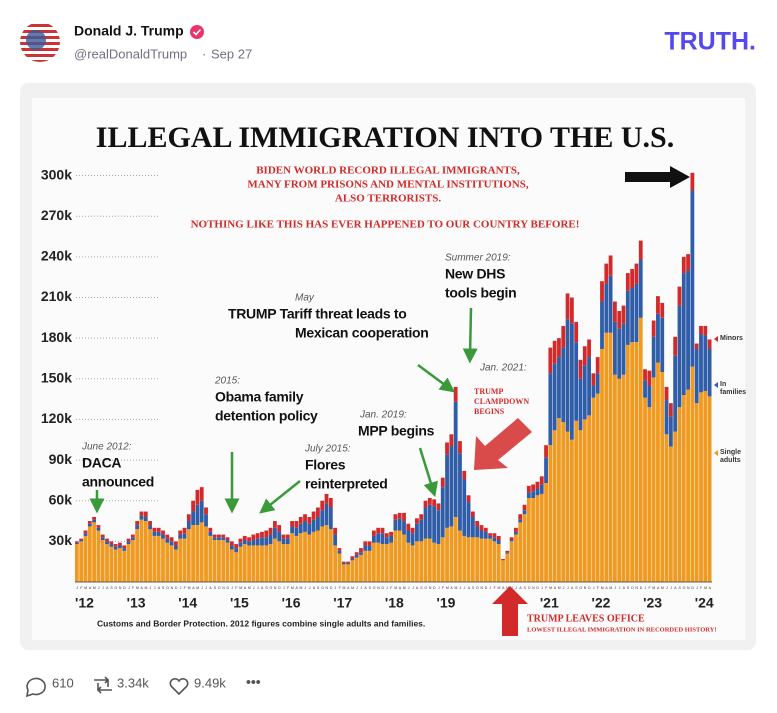 This screenshot has width=777, height=713. I want to click on logo: TRUTH., so click(710, 42).